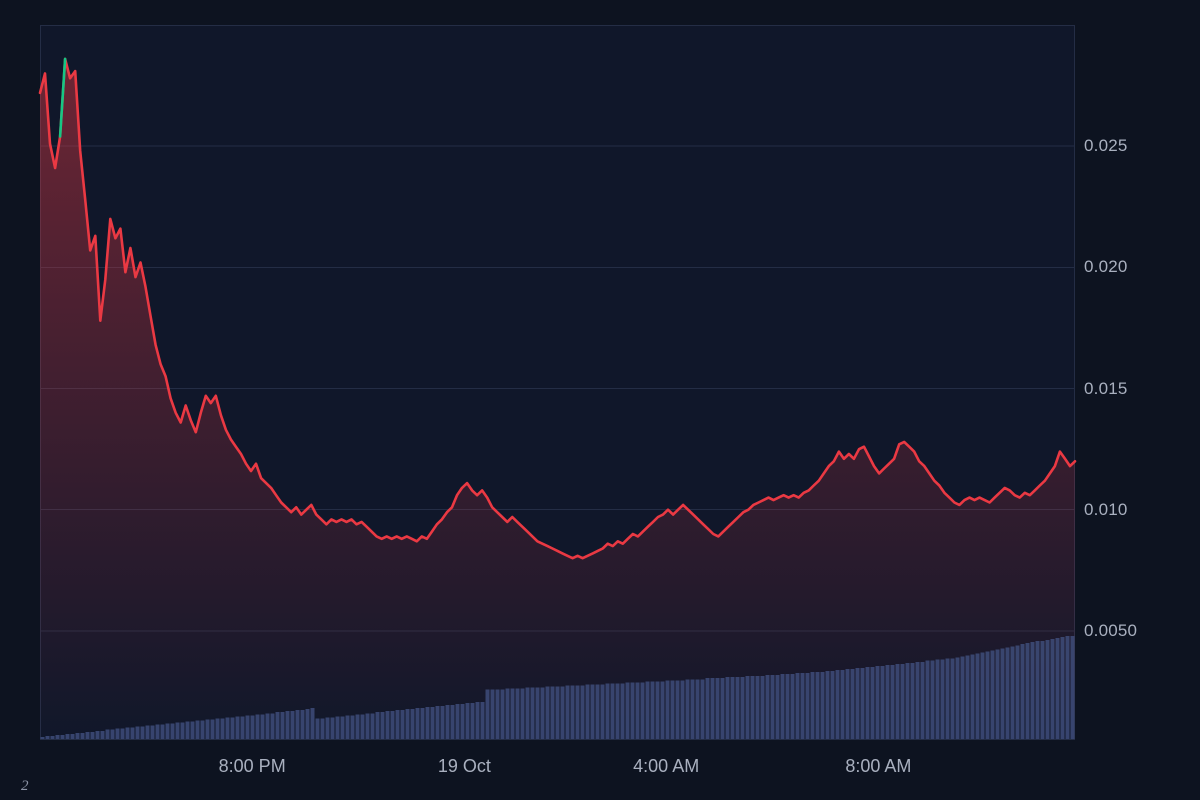 Image resolution: width=1200 pixels, height=800 pixels. I want to click on y-axis-tick-label: 0.0050, so click(1111, 630).